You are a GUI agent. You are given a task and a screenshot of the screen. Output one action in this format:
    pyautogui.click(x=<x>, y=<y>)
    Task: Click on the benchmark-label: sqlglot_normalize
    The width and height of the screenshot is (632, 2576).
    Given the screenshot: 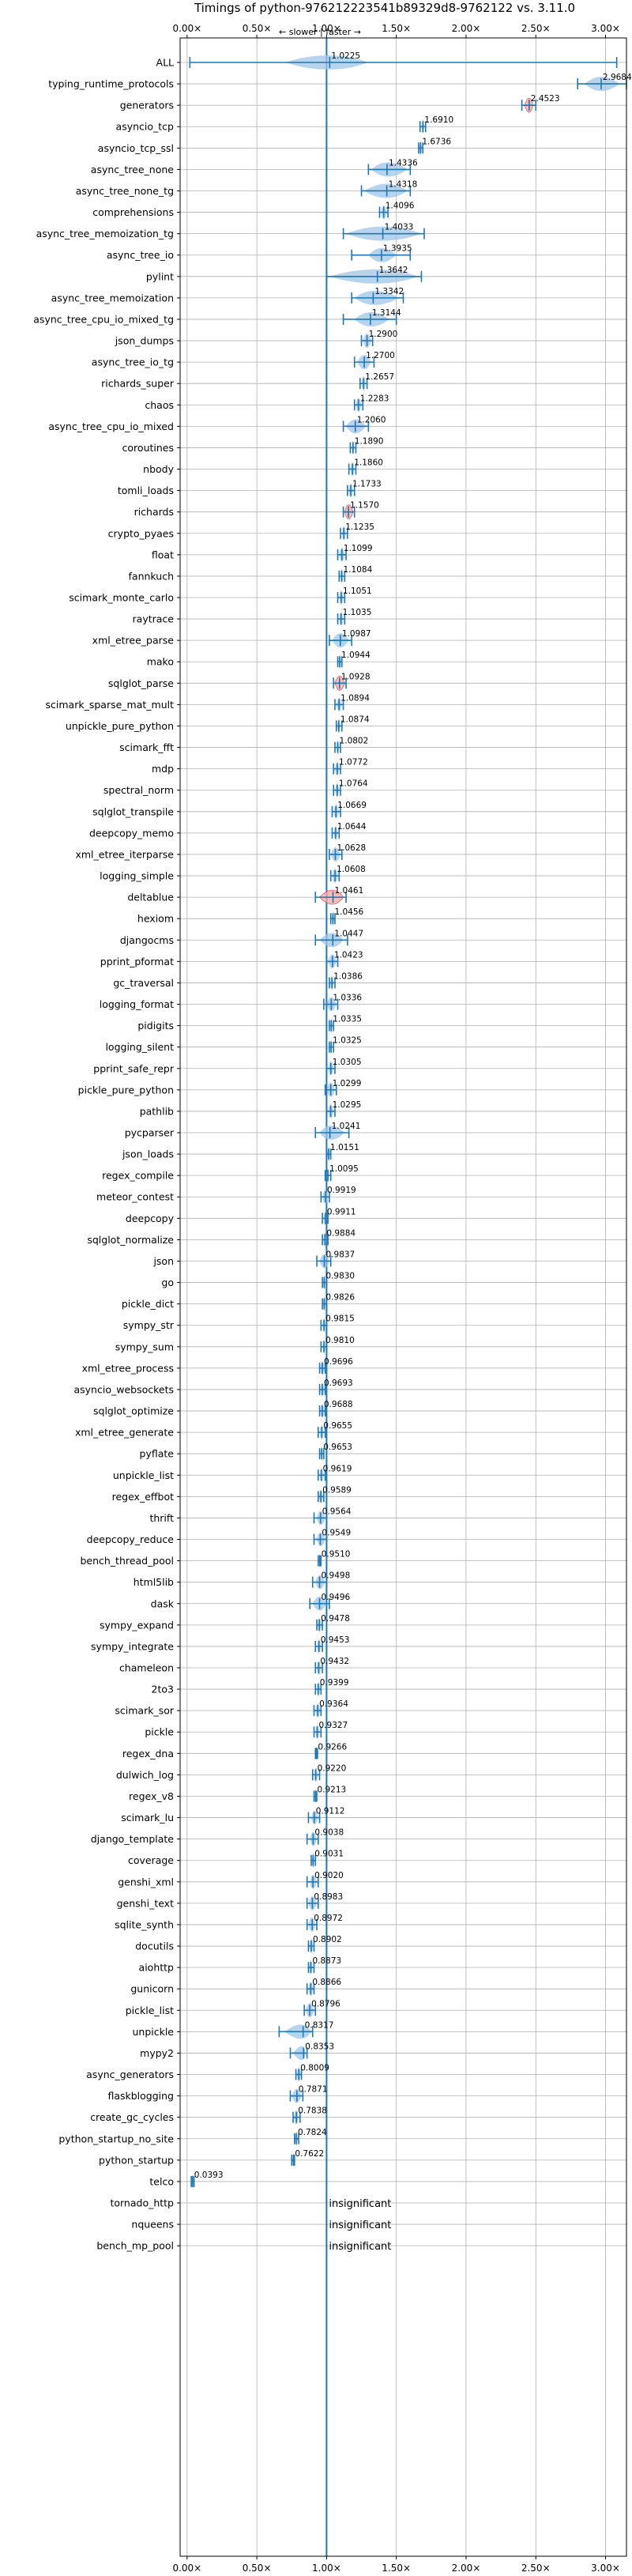 What is the action you would take?
    pyautogui.click(x=131, y=1240)
    